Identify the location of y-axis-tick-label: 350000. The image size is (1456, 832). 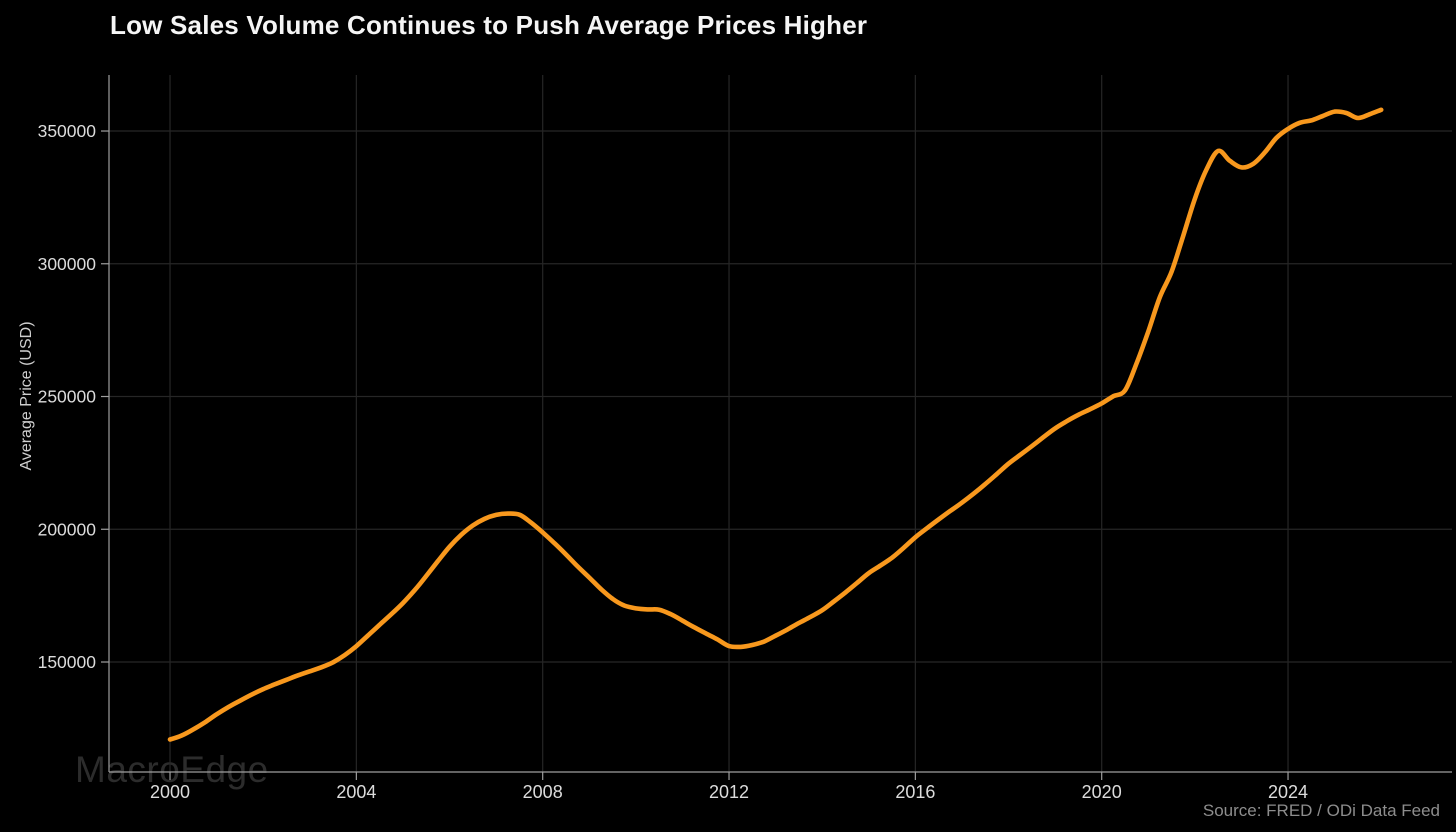
(67, 131).